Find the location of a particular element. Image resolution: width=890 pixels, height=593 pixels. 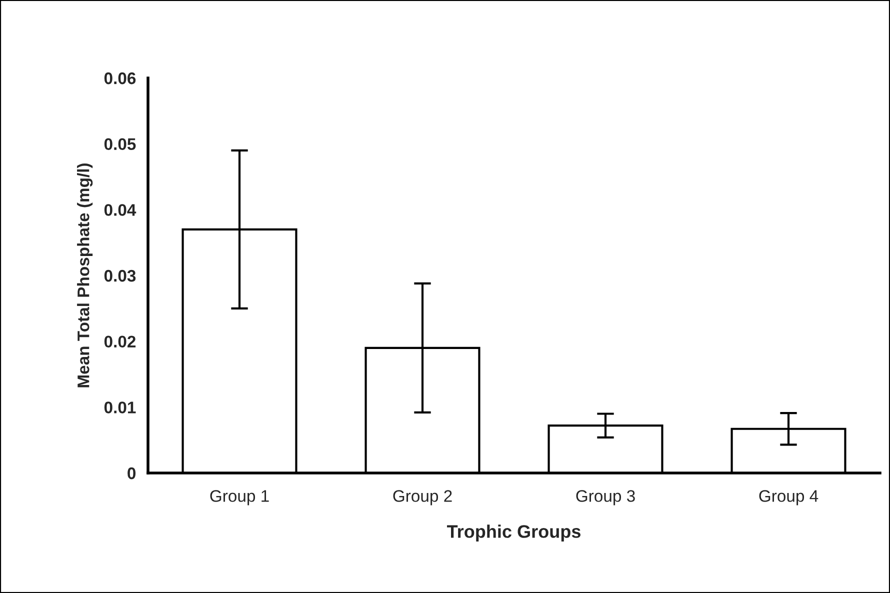

y-tick-label: 0.02 is located at coordinates (120, 342).